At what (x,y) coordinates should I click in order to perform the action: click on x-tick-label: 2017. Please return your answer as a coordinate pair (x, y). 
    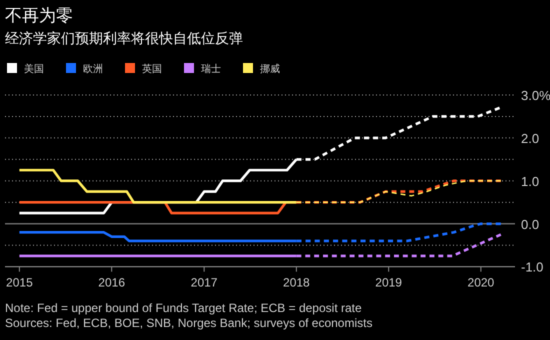
    Looking at the image, I should click on (204, 283).